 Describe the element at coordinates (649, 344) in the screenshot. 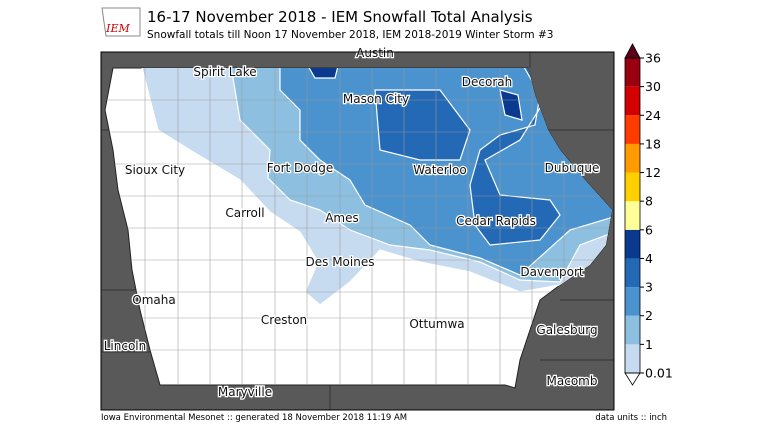

I see `colorbar-label: 1` at that location.